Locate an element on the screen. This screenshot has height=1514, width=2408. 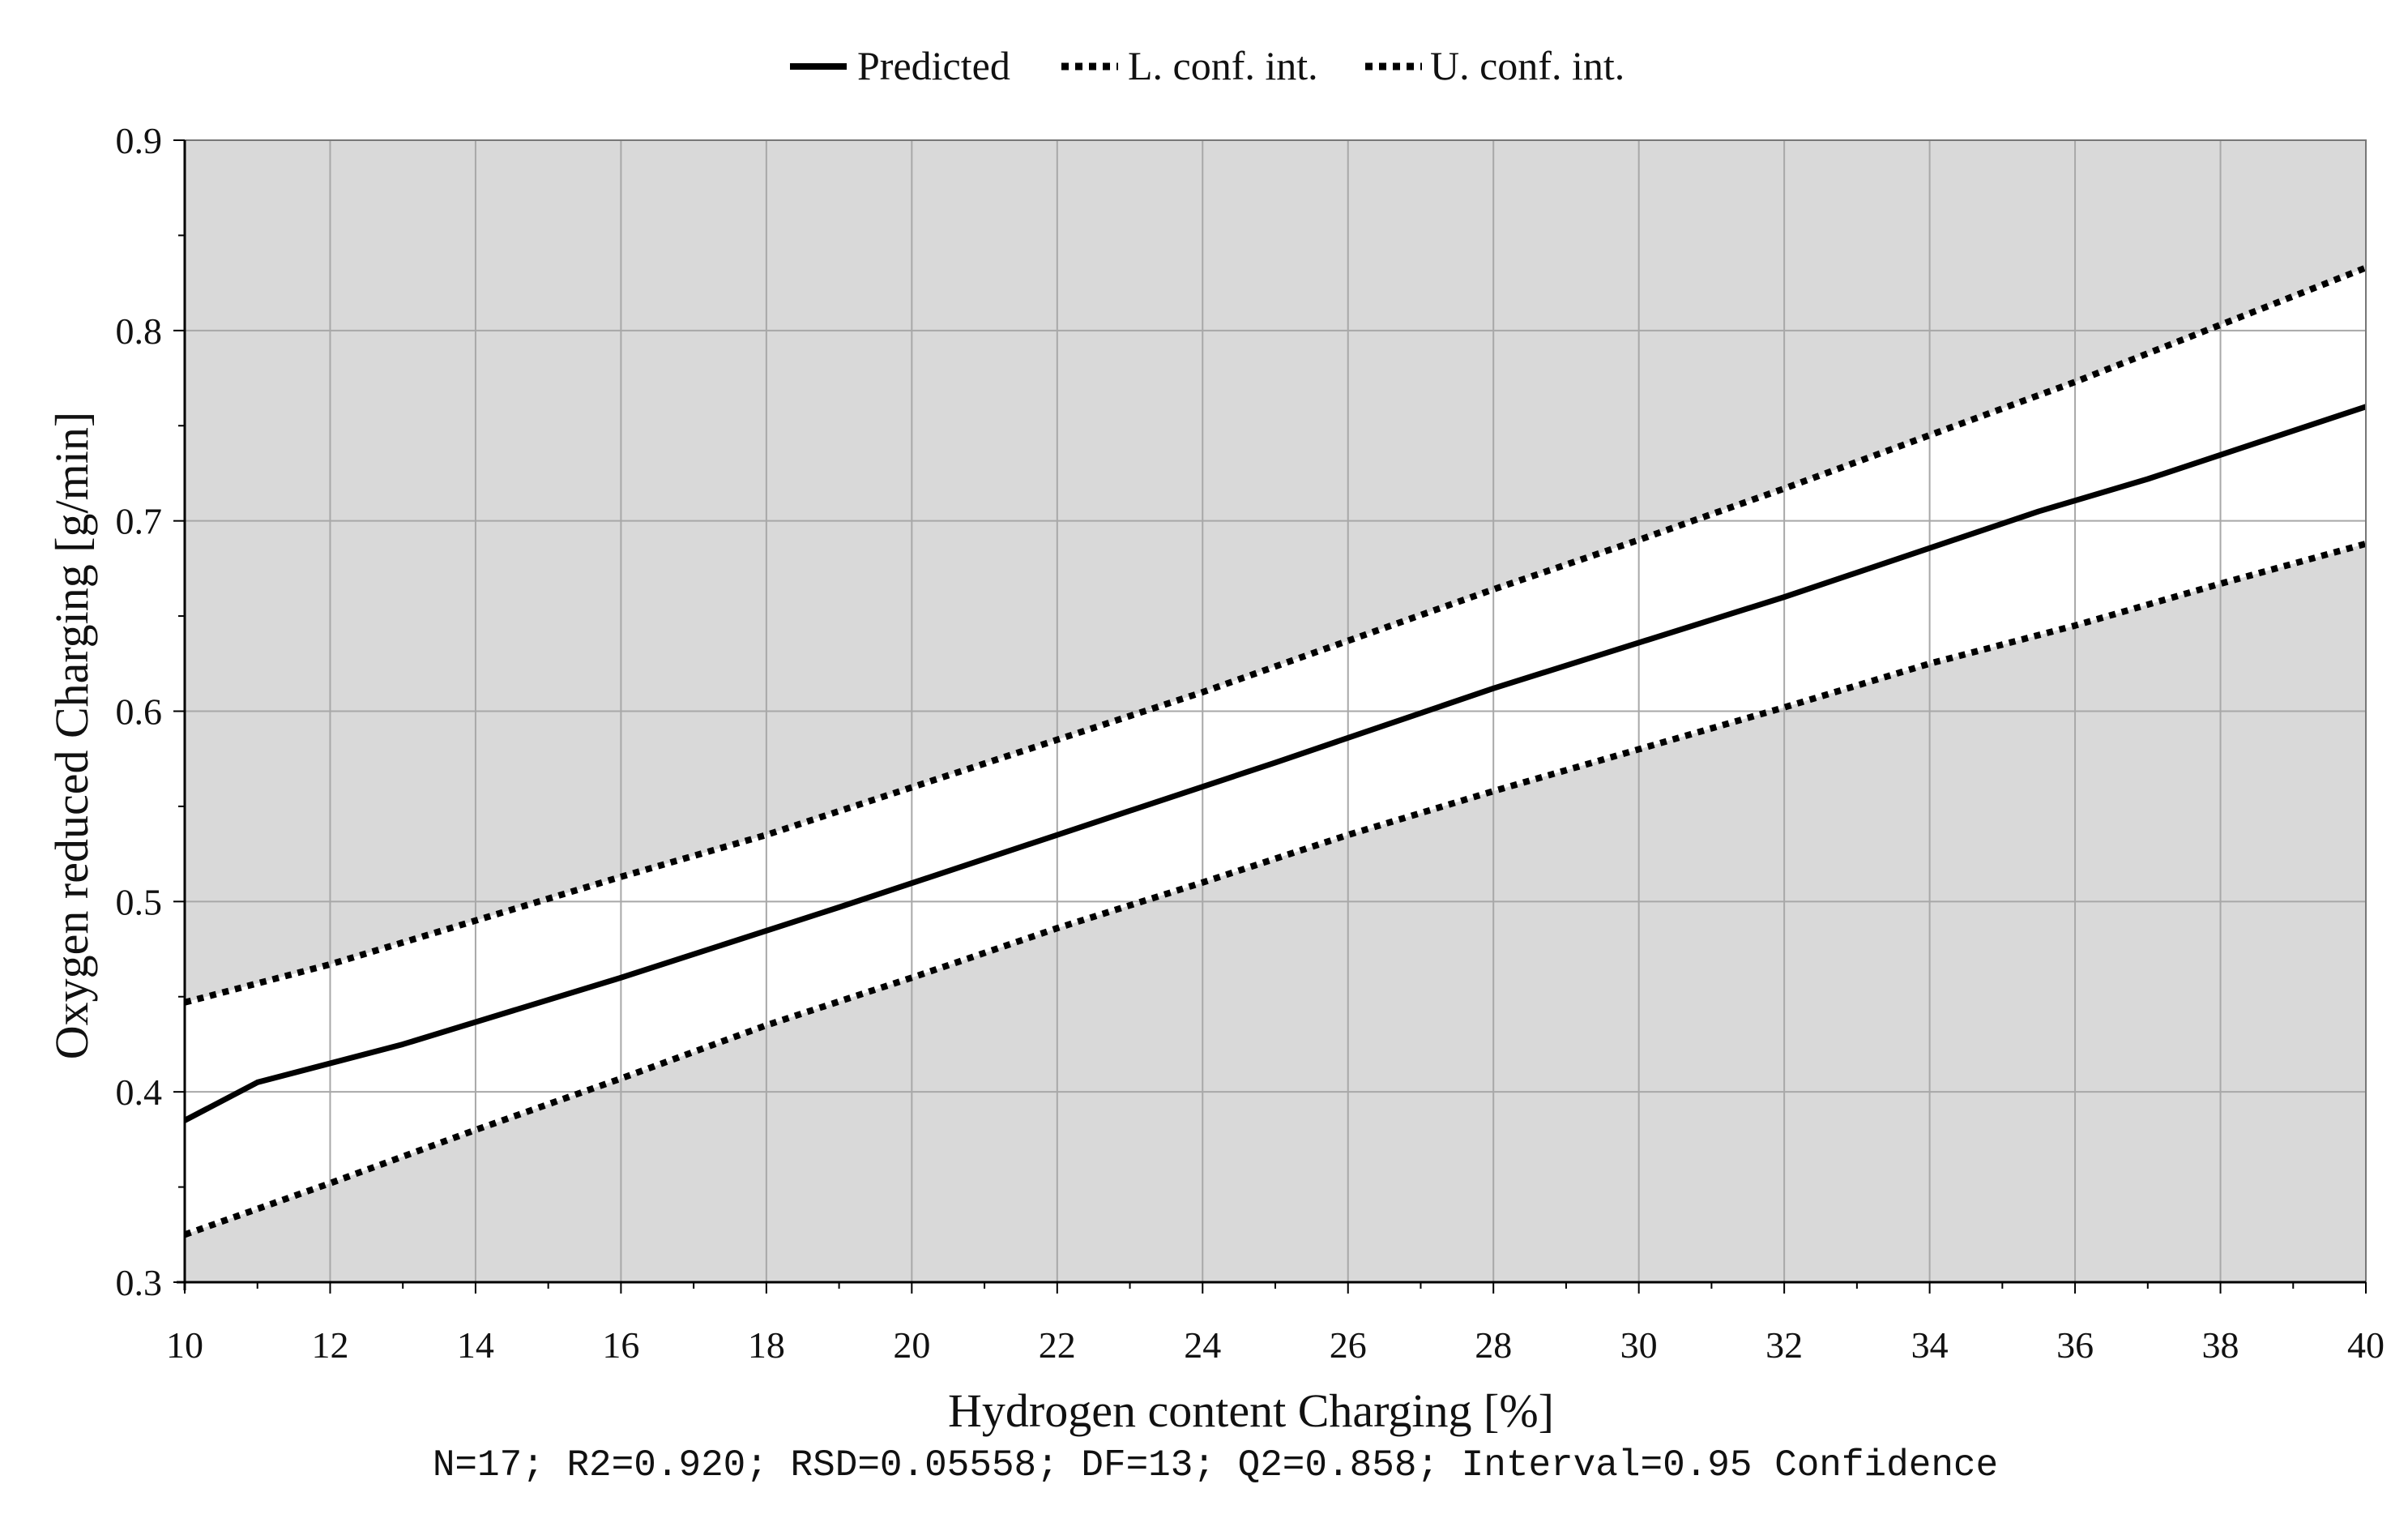
x-axis-label: Hydrogen content Charging [%] is located at coordinates (1251, 1411).